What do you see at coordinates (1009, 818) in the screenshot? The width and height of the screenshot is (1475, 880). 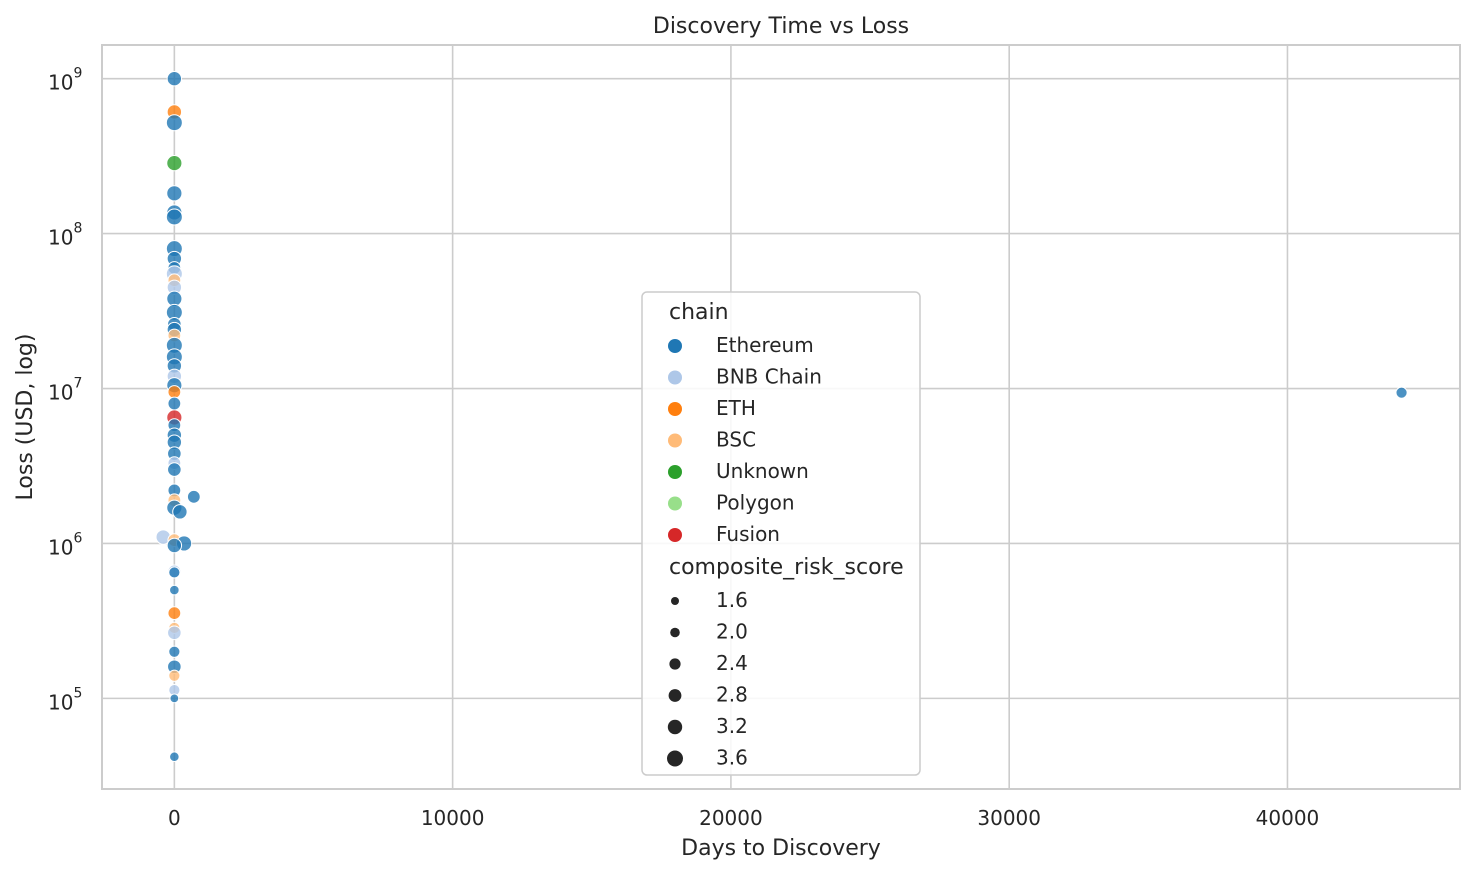 I see `x-tick-label: 30000` at bounding box center [1009, 818].